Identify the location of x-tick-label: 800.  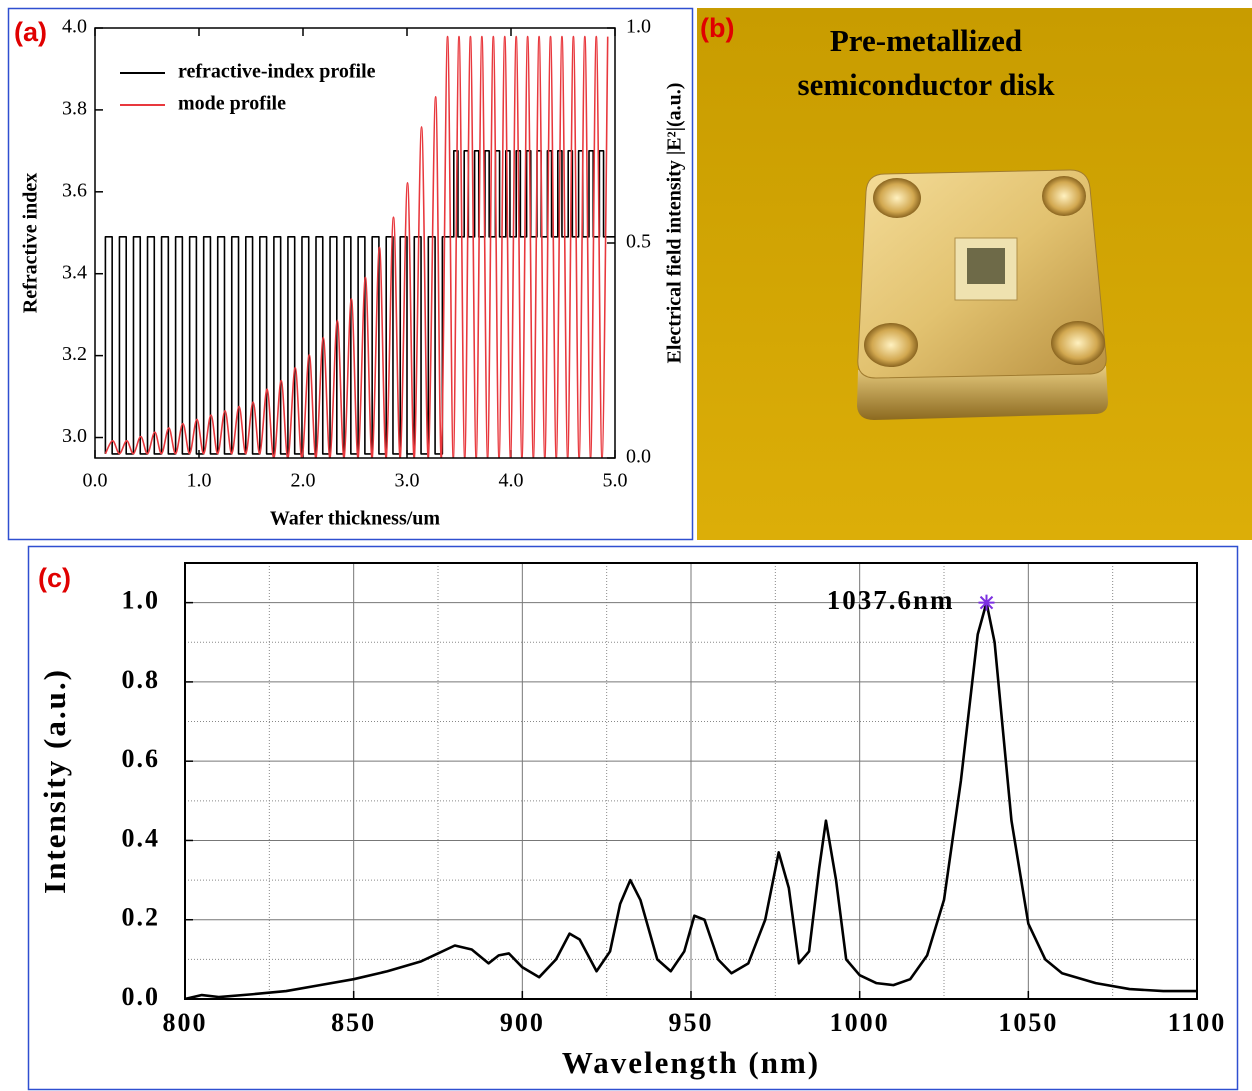
(185, 1022).